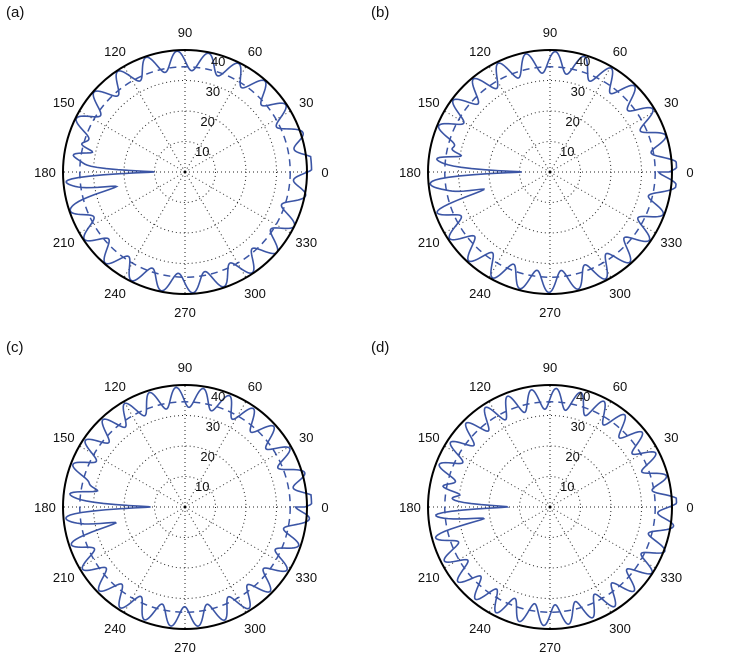  What do you see at coordinates (15, 12) in the screenshot?
I see `panel-label: (a)` at bounding box center [15, 12].